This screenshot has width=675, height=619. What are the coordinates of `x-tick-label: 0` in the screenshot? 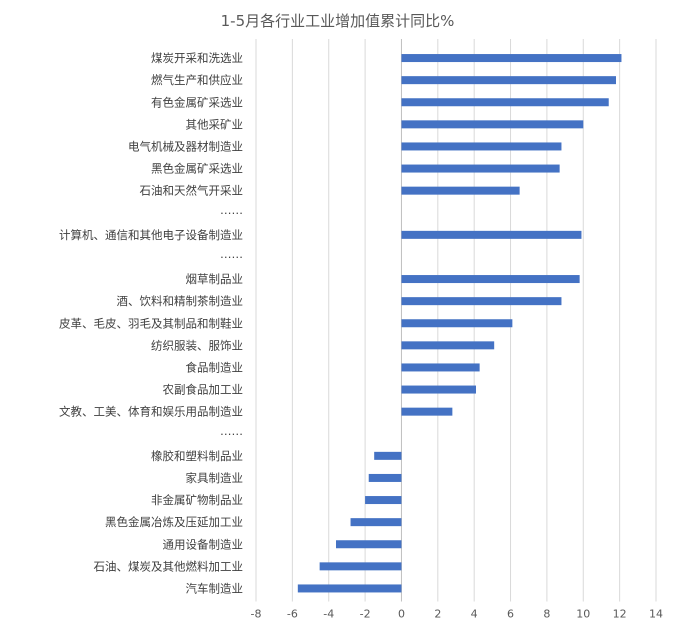 It's located at (401, 613).